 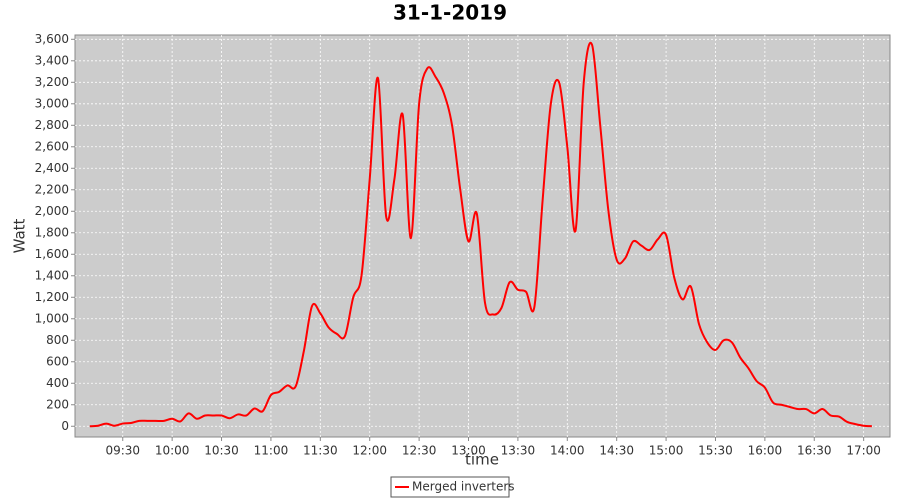 I want to click on legend-box, so click(x=450, y=487).